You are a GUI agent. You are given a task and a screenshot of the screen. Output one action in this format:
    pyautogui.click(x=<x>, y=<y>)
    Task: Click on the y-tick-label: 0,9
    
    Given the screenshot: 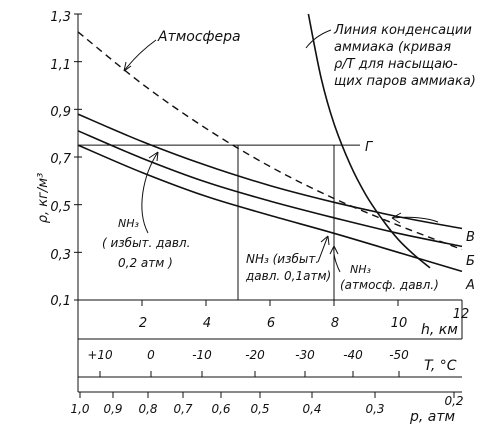 What is the action you would take?
    pyautogui.click(x=60, y=112)
    